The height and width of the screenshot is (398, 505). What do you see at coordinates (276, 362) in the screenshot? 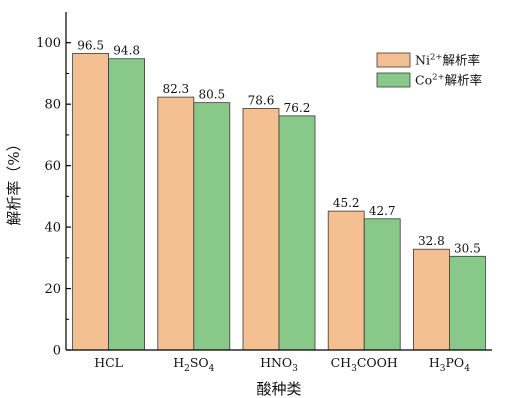
I see `text-part: HNO` at bounding box center [276, 362].